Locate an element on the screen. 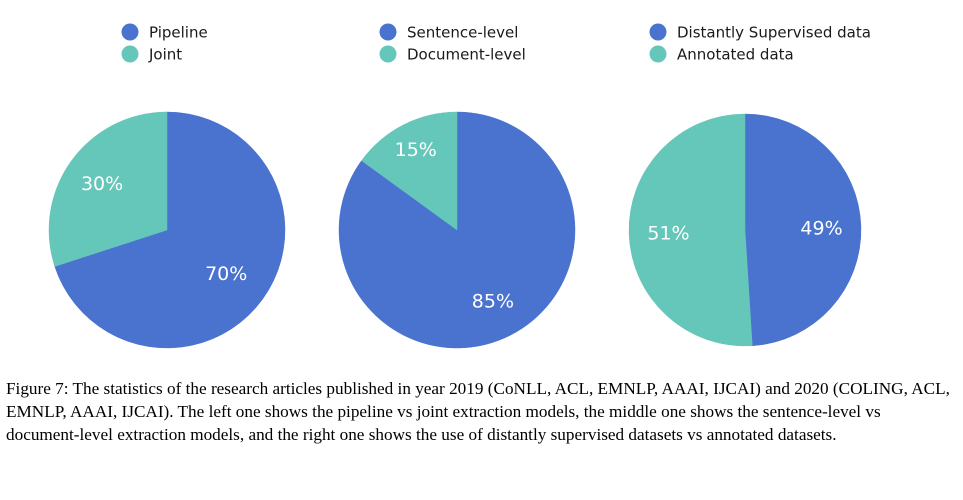  slice-percent-label: 70% is located at coordinates (226, 274).